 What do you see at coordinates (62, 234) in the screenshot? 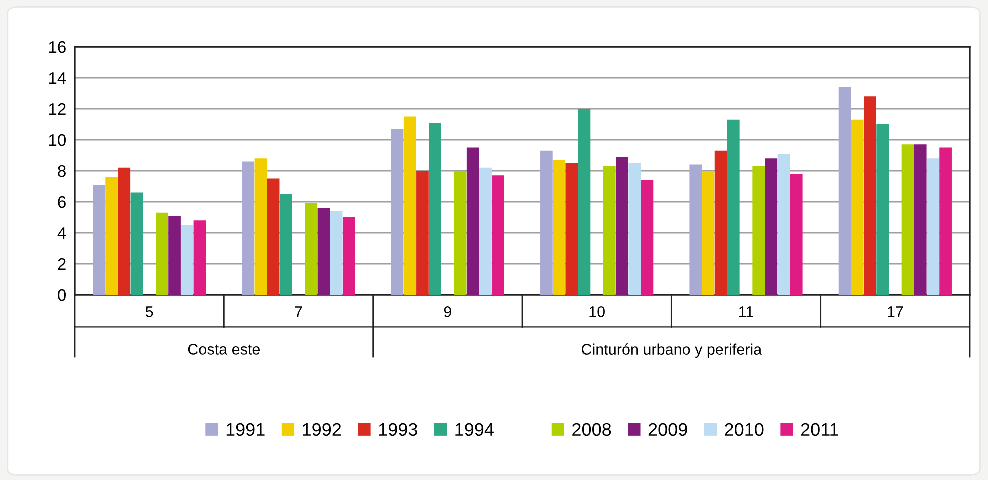
I see `y-tick-label: 4` at bounding box center [62, 234].